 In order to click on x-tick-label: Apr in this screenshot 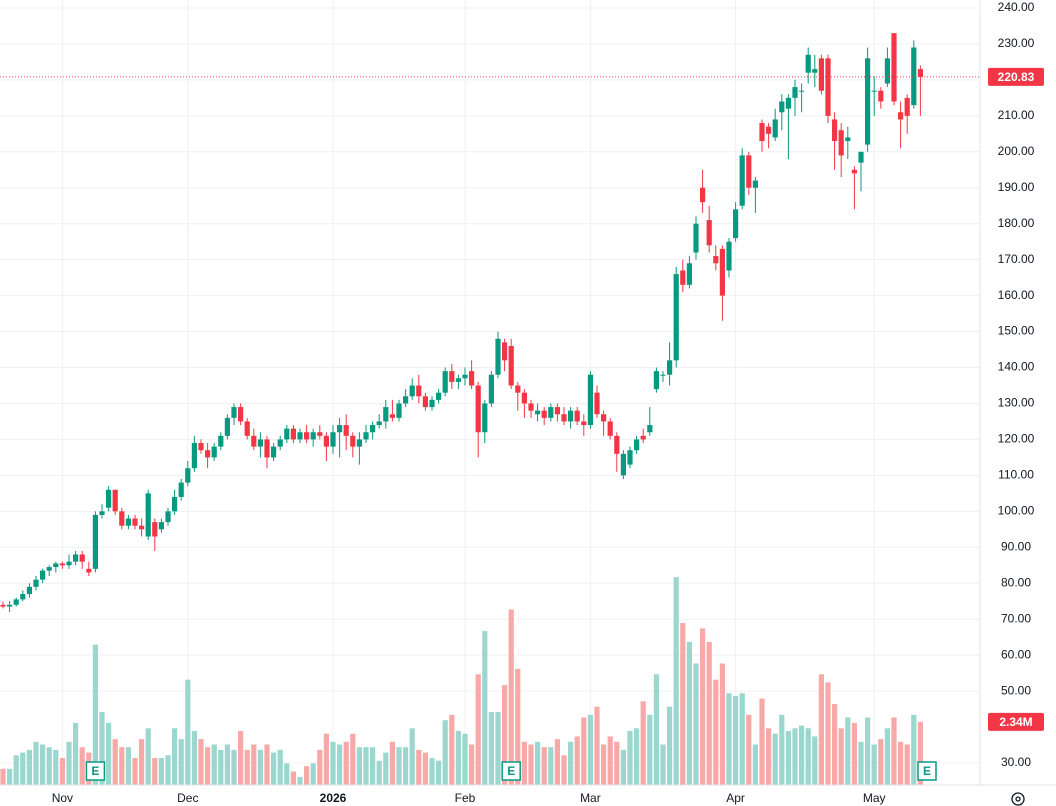, I will do `click(735, 798)`.